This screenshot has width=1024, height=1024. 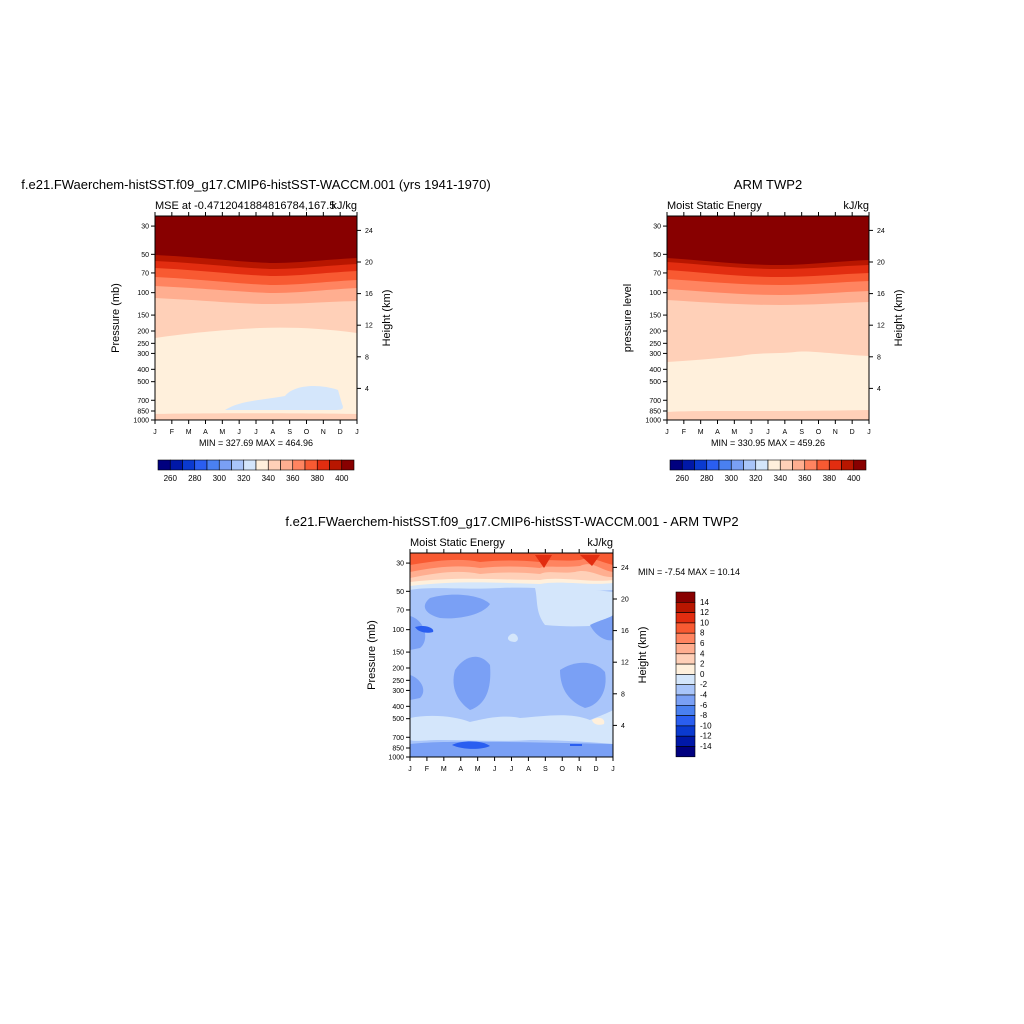 I want to click on panel-model-month-label: M, so click(x=189, y=432).